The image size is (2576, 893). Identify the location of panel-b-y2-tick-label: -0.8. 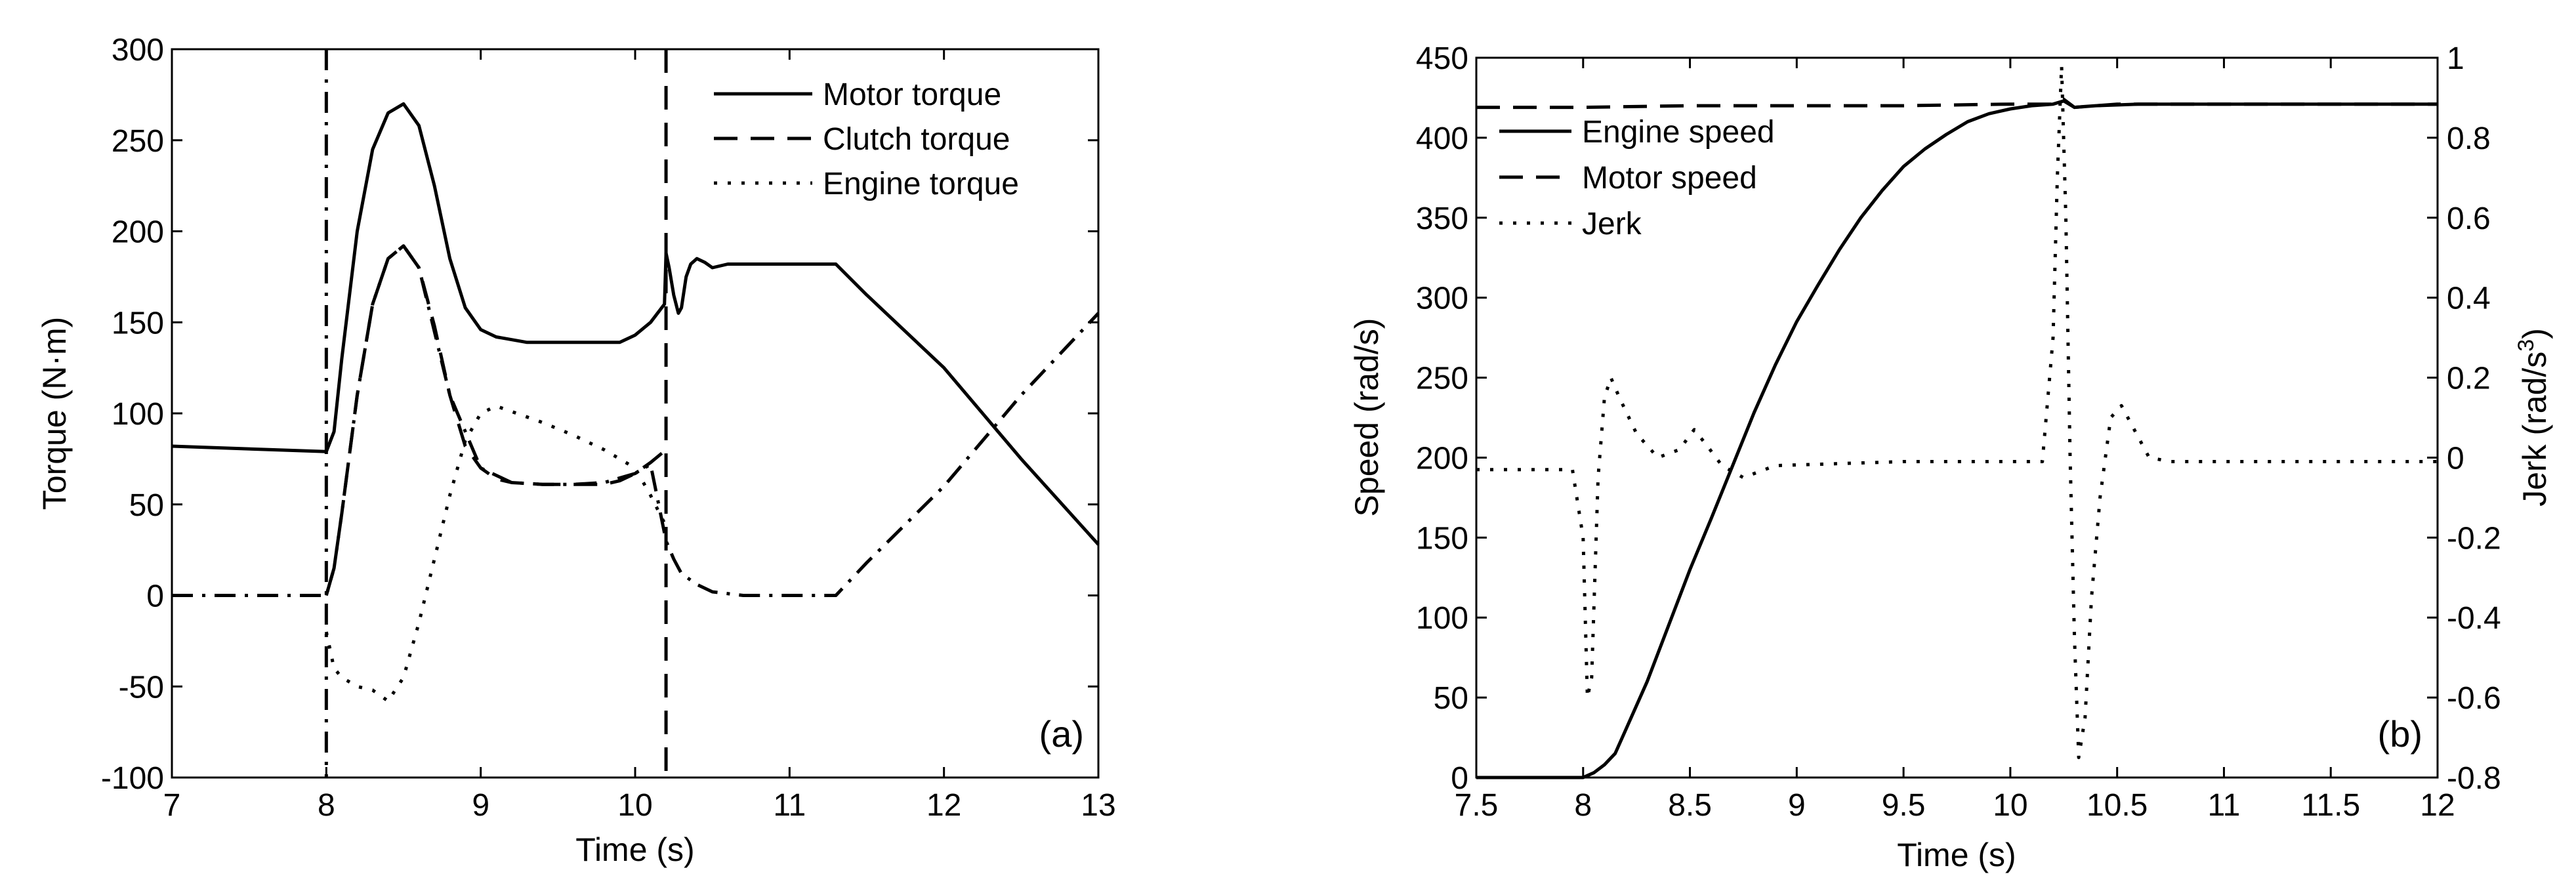
(2474, 778).